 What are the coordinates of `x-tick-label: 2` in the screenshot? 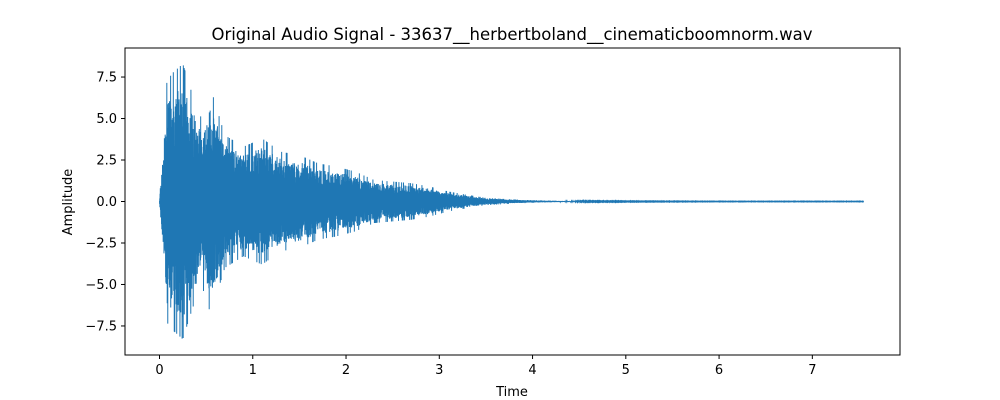 It's located at (346, 370).